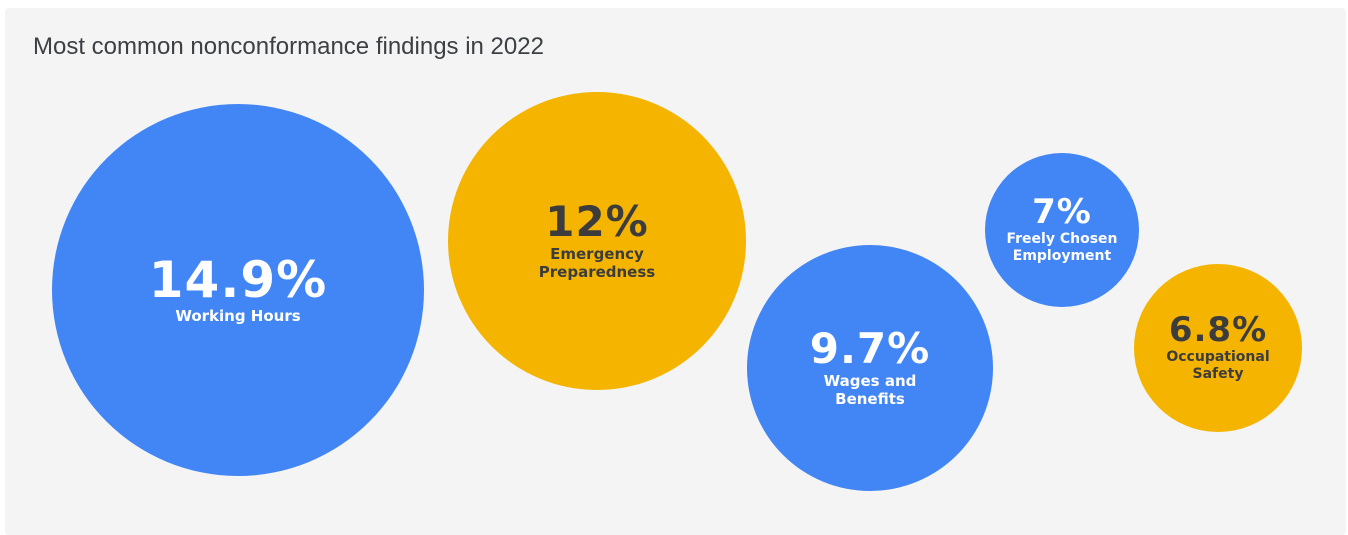 The image size is (1348, 535). Describe the element at coordinates (1062, 247) in the screenshot. I see `bubble-label: Freely Chosen Employment` at that location.